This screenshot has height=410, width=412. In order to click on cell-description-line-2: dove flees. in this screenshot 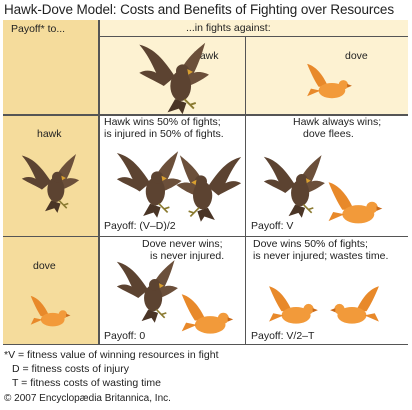, I will do `click(328, 134)`.